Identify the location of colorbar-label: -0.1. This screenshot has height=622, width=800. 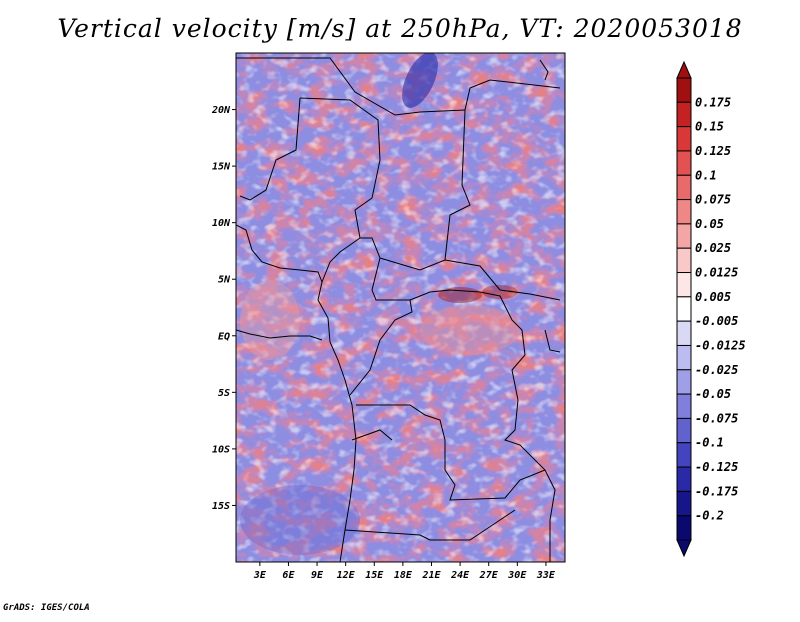
(709, 443).